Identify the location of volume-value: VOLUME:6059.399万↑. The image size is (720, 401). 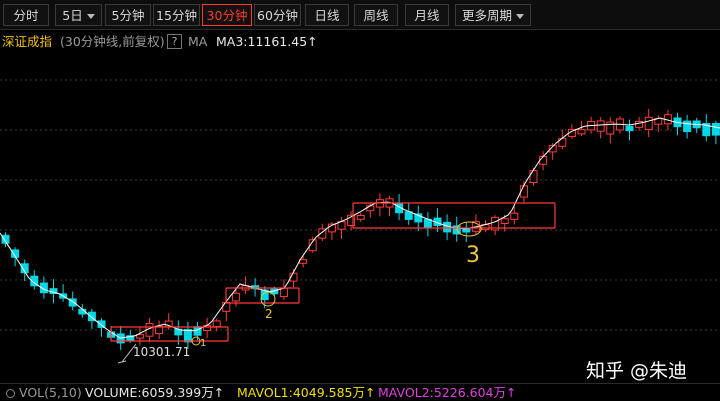
(155, 392).